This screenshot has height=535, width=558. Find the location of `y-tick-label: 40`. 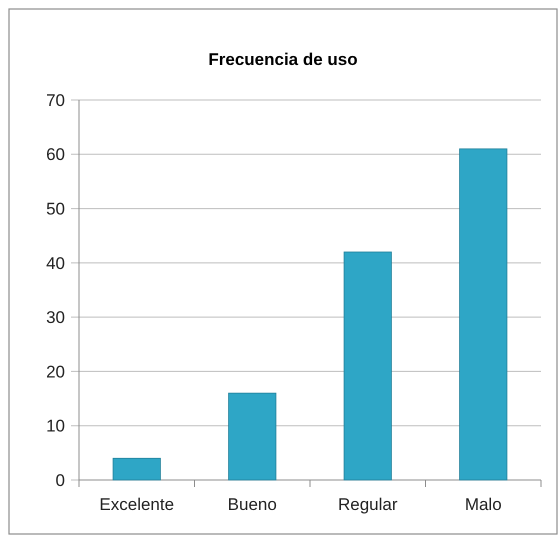

y-tick-label: 40 is located at coordinates (55, 263).